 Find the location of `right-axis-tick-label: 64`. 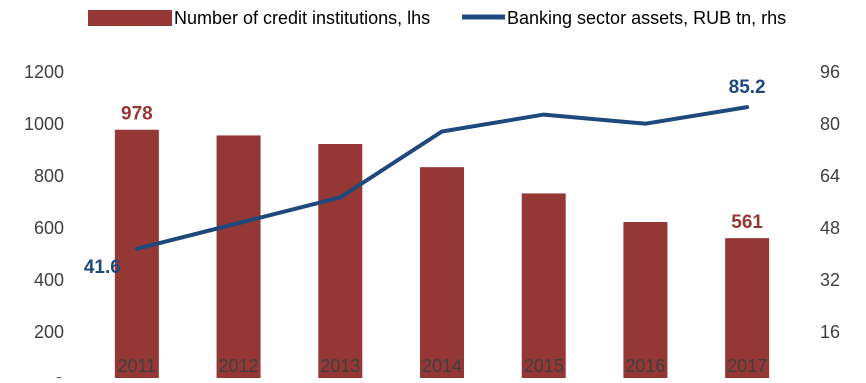

right-axis-tick-label: 64 is located at coordinates (830, 176).